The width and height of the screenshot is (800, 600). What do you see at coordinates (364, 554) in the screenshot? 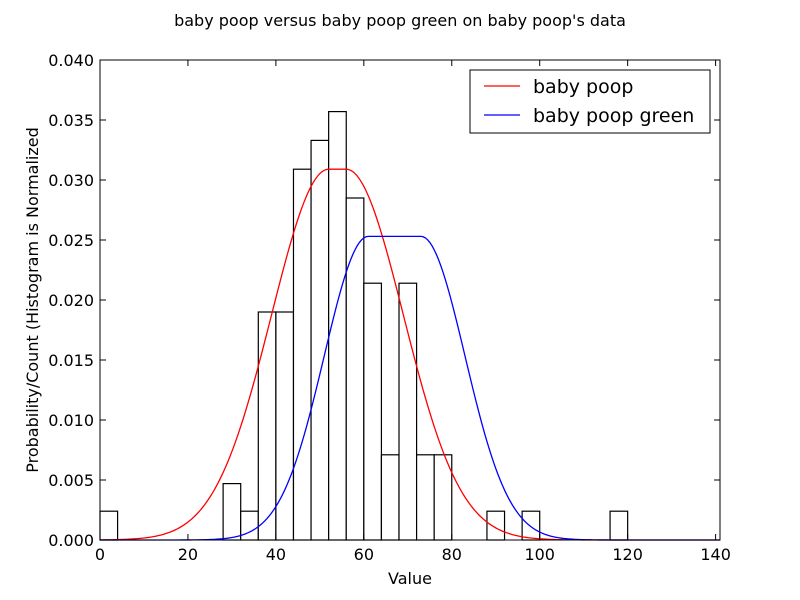
I see `x-tick-label-3: 60` at bounding box center [364, 554].